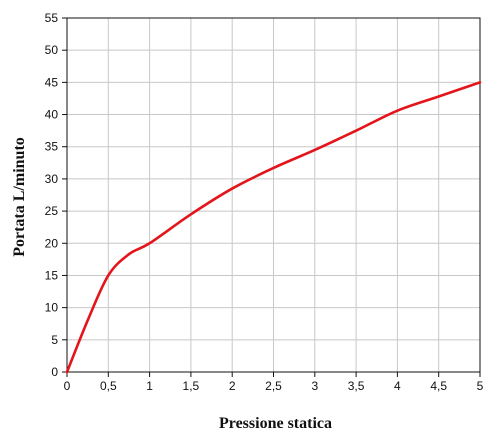 This screenshot has width=495, height=438. What do you see at coordinates (54, 340) in the screenshot?
I see `y-tick-label: 5` at bounding box center [54, 340].